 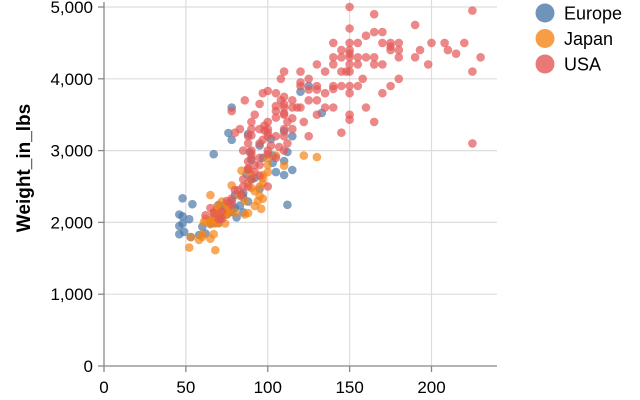 I want to click on x-tick-label: 100, so click(x=268, y=387).